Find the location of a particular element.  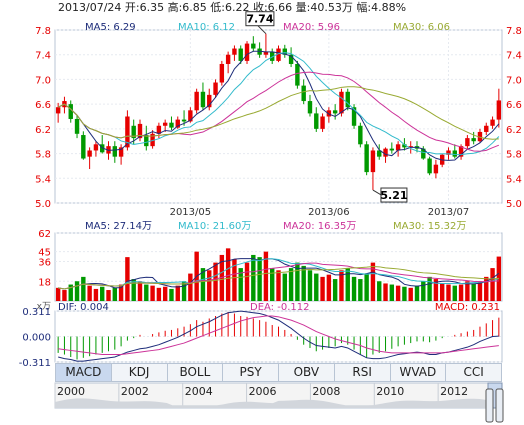

tab-macd: MACD is located at coordinates (83, 372).